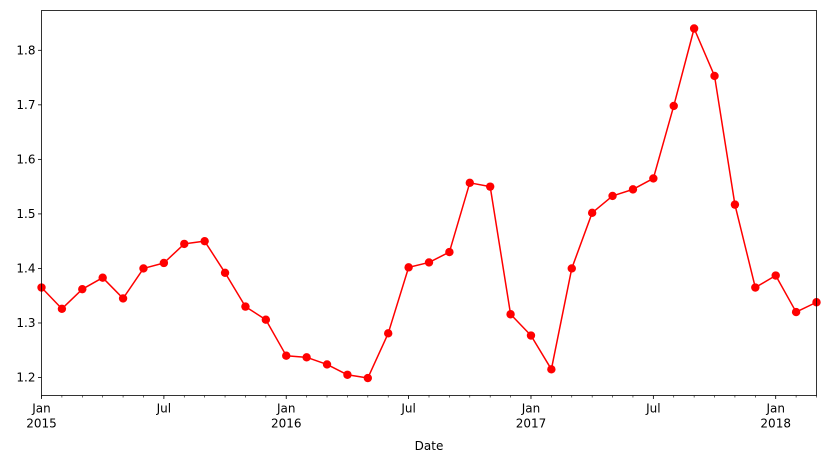 The image size is (826, 464). Describe the element at coordinates (429, 446) in the screenshot. I see `x-axis-label: Date` at that location.